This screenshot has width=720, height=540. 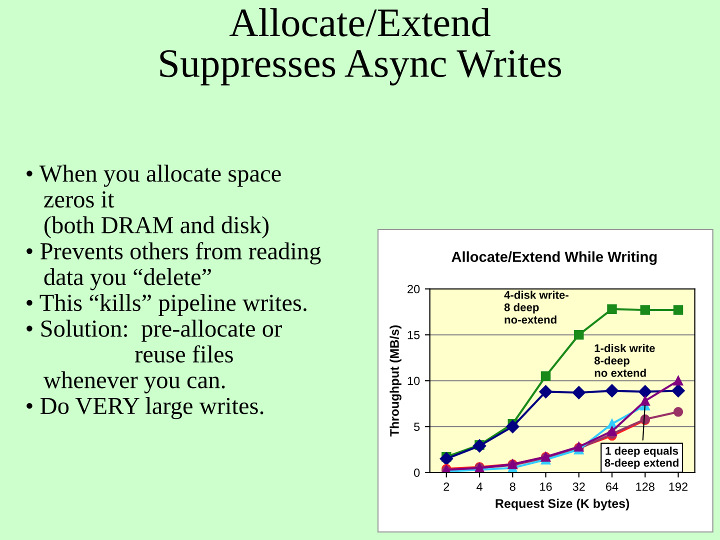 What do you see at coordinates (578, 486) in the screenshot?
I see `x-tick-label: 32` at bounding box center [578, 486].